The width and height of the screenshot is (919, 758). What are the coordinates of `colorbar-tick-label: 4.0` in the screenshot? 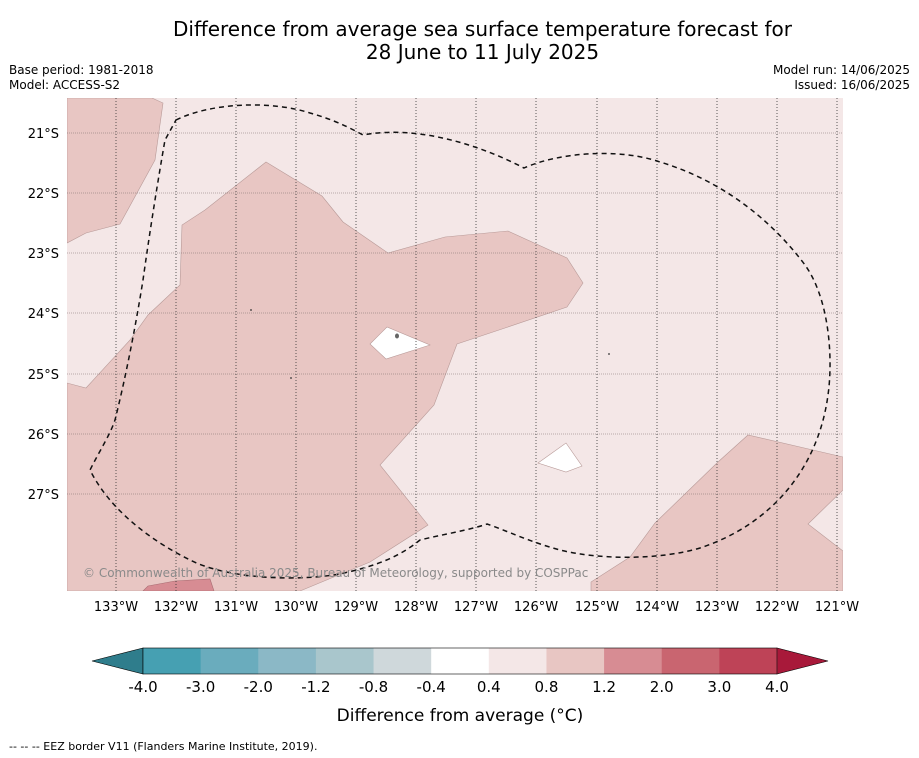 It's located at (777, 687).